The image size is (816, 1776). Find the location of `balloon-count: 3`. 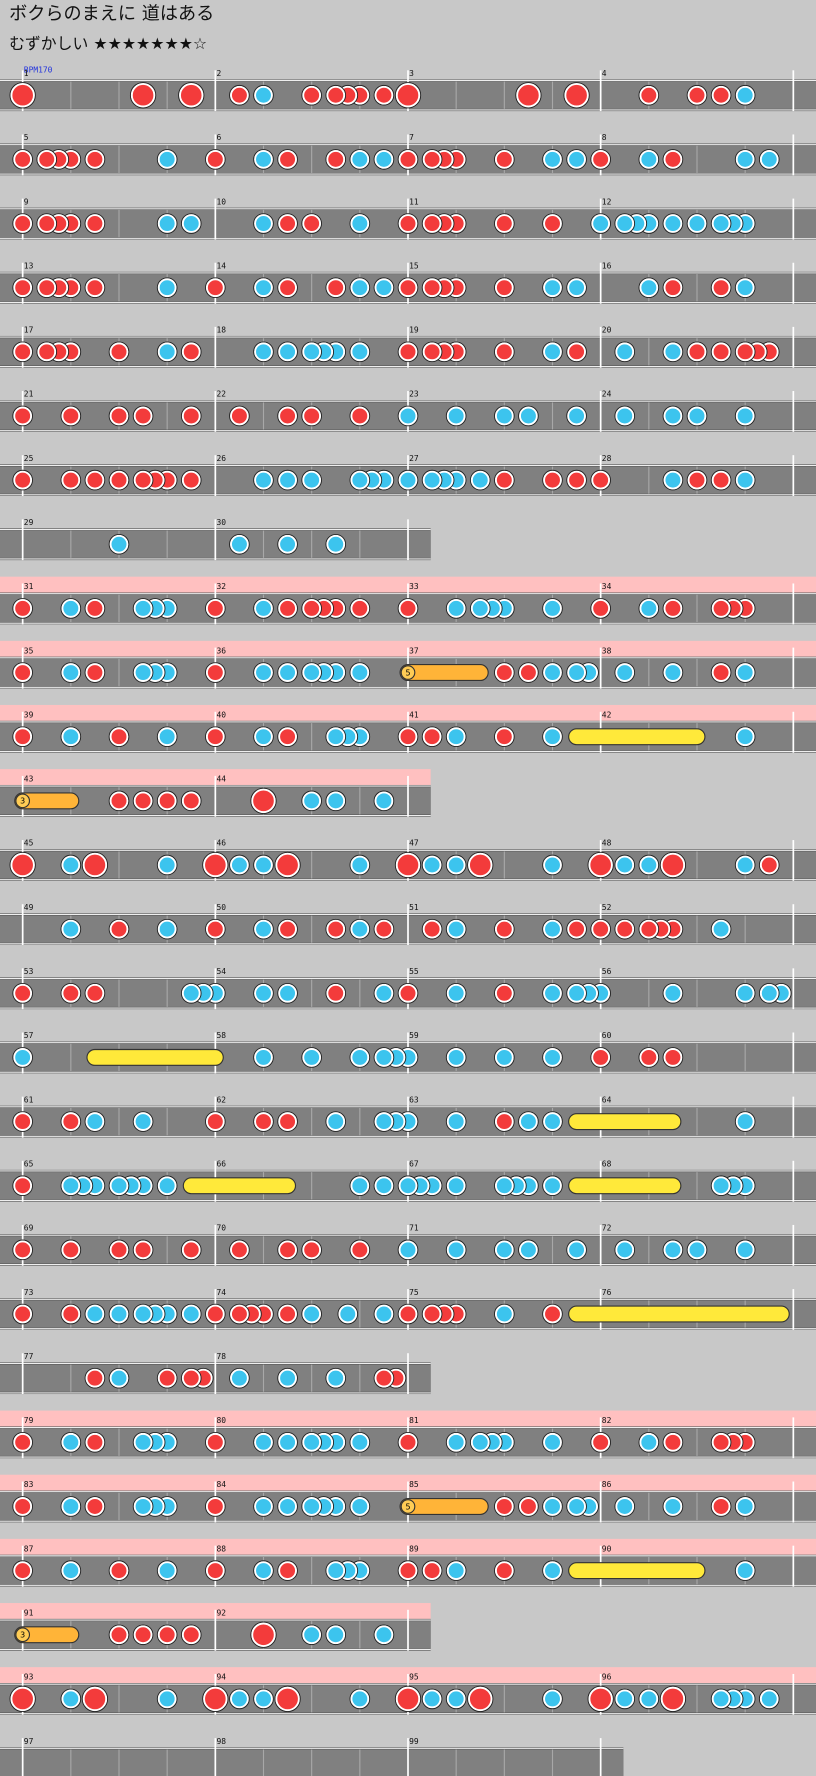

balloon-count: 3 is located at coordinates (22, 1635).